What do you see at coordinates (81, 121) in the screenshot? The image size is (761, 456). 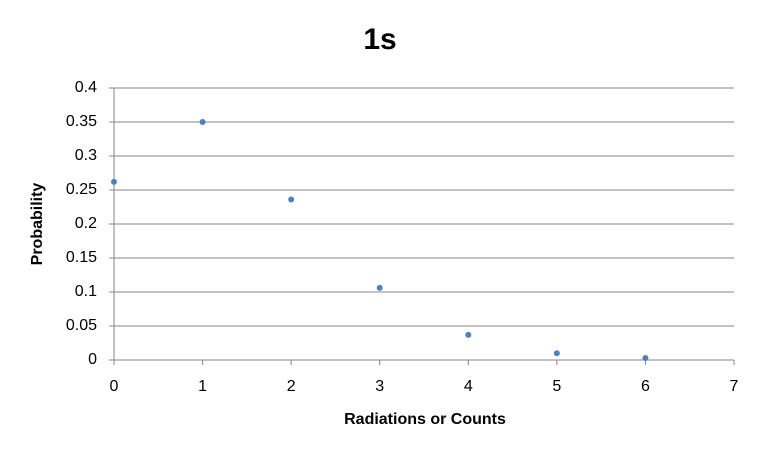 I see `y-tick-label: 0.35` at bounding box center [81, 121].